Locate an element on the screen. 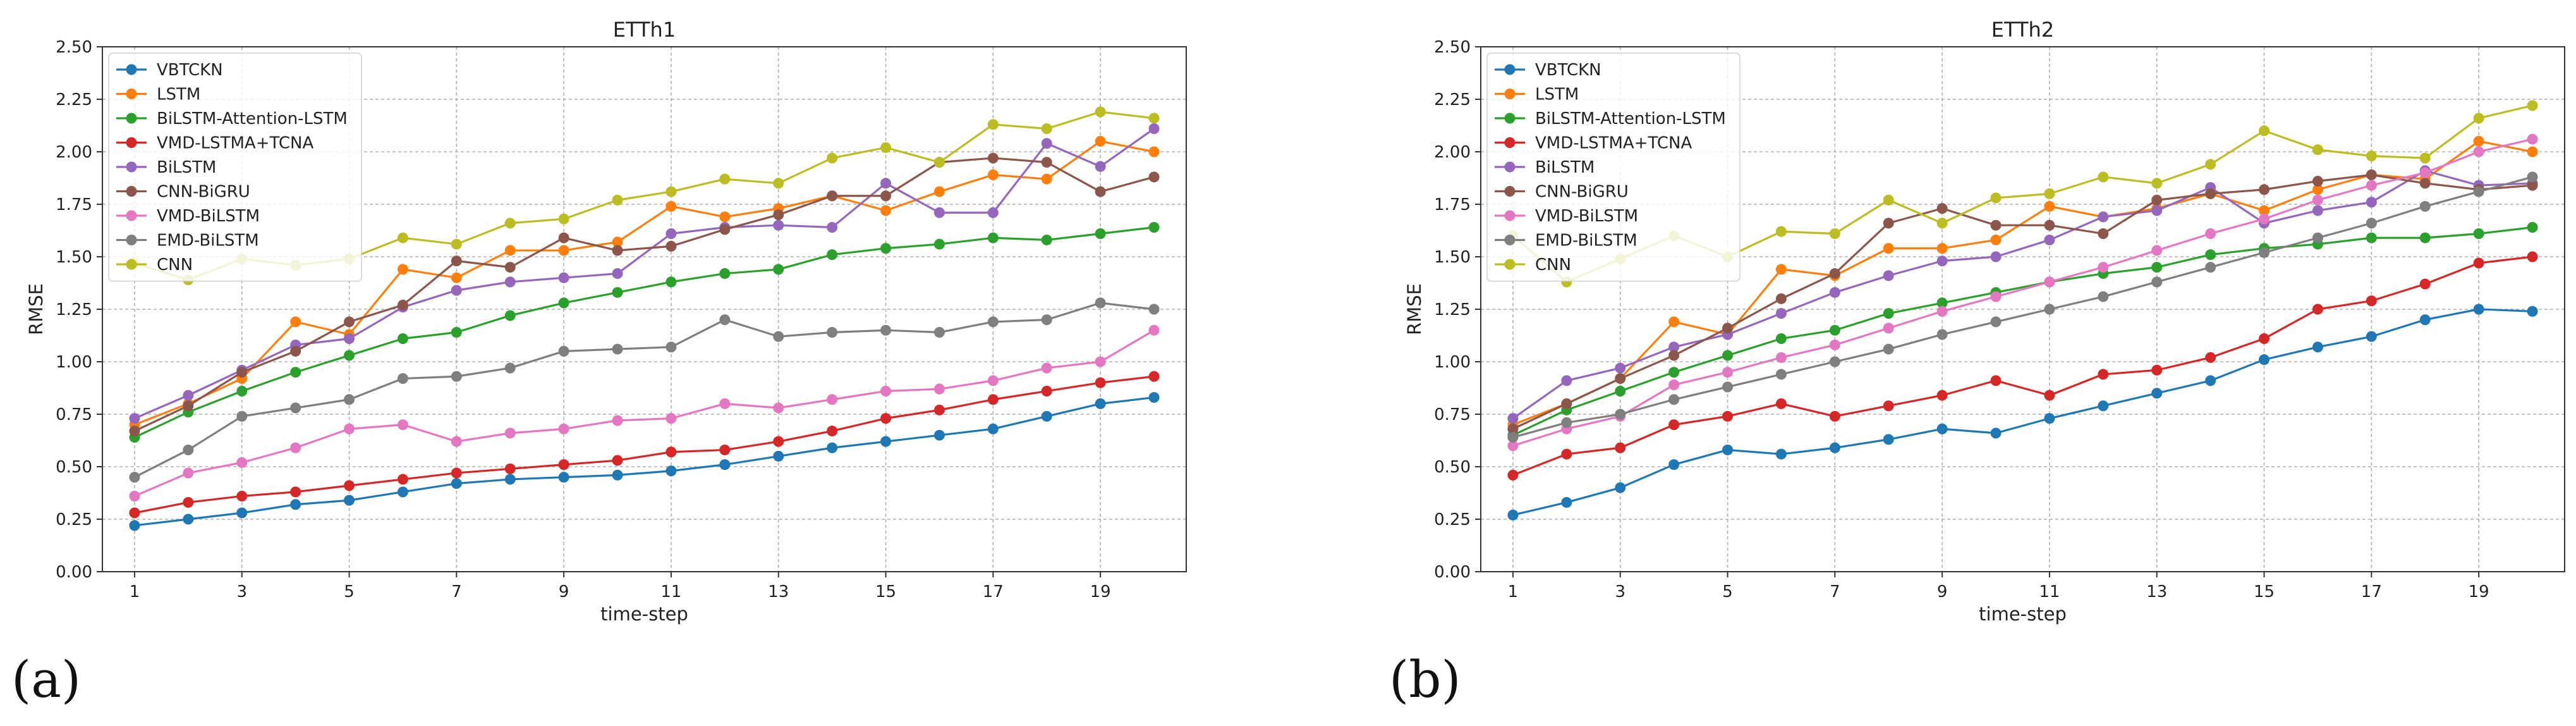  panel-label: (a) is located at coordinates (46, 679).